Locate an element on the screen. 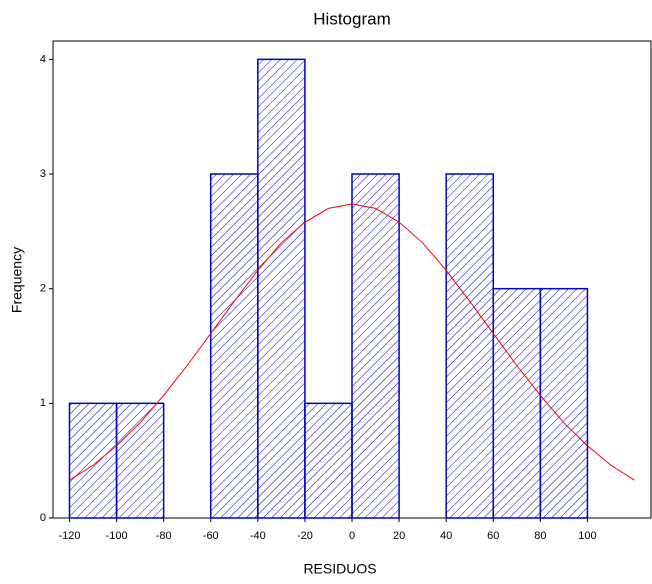 Image resolution: width=652 pixels, height=584 pixels. x-tick-label: -20 is located at coordinates (305, 536).